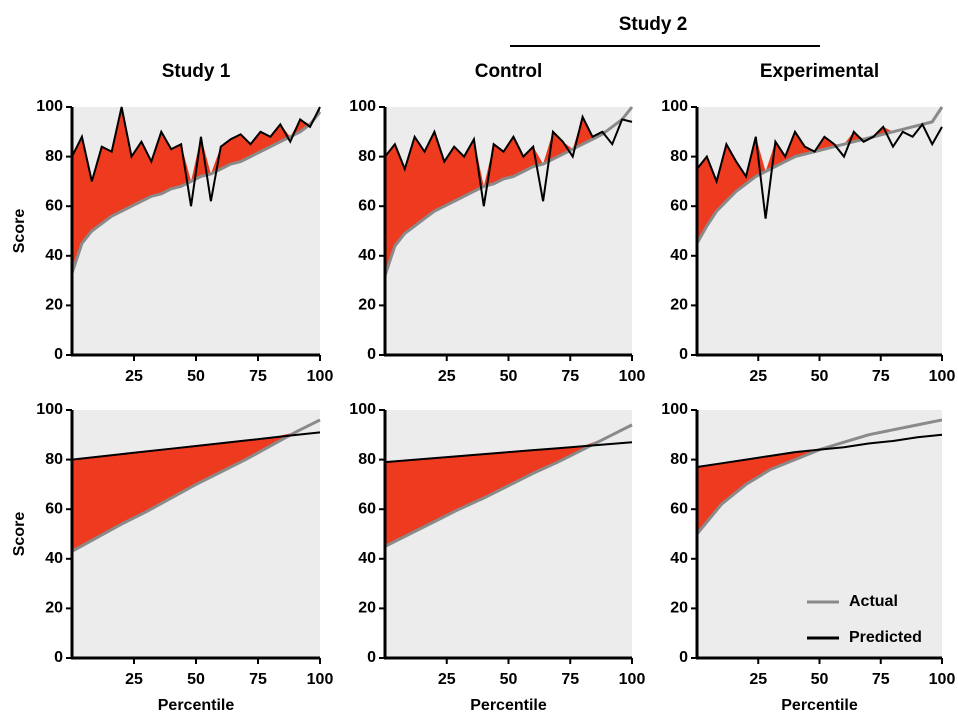 This screenshot has width=958, height=715. I want to click on legend-label: Actual, so click(873, 601).